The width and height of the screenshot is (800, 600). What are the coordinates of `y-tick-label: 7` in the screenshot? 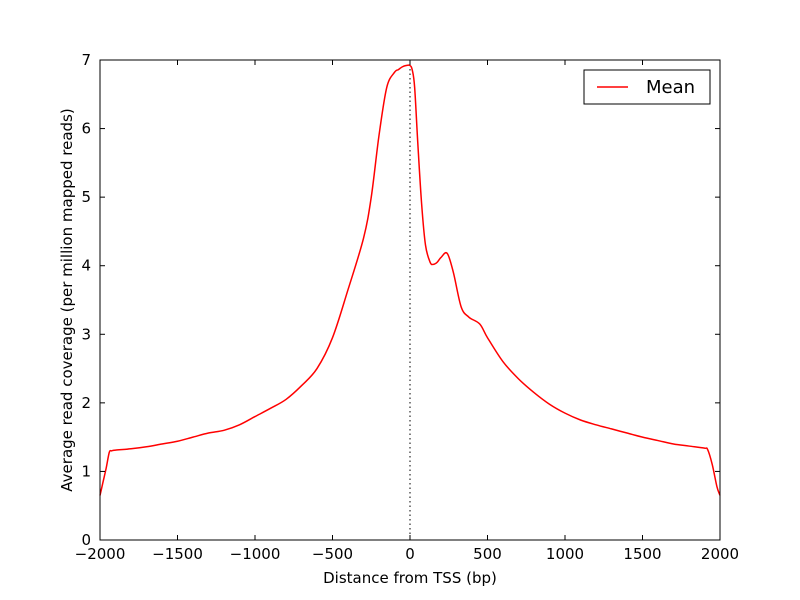 It's located at (86, 60).